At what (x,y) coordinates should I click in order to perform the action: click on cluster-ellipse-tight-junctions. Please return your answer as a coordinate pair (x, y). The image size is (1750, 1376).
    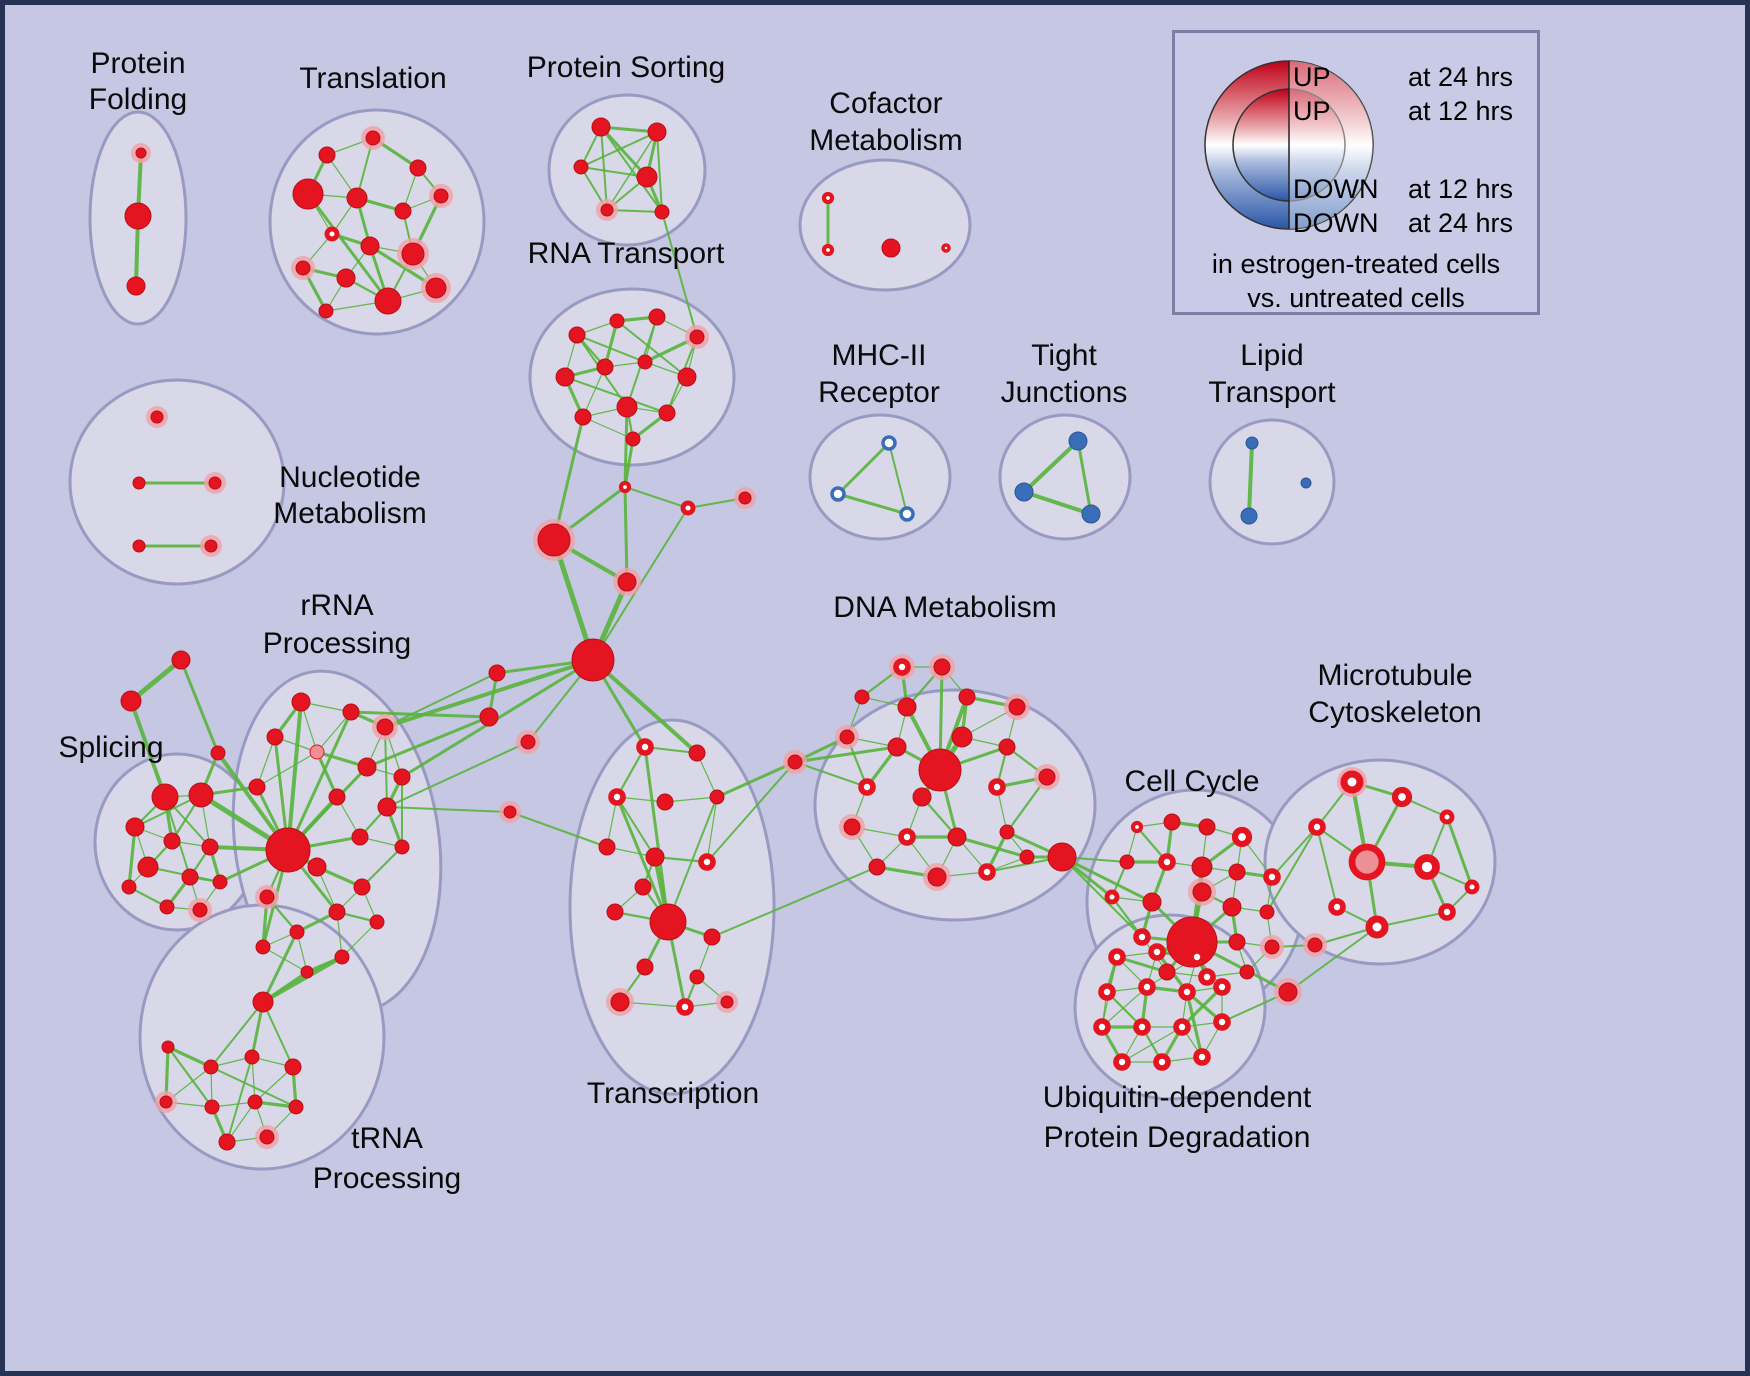
    Looking at the image, I should click on (1065, 477).